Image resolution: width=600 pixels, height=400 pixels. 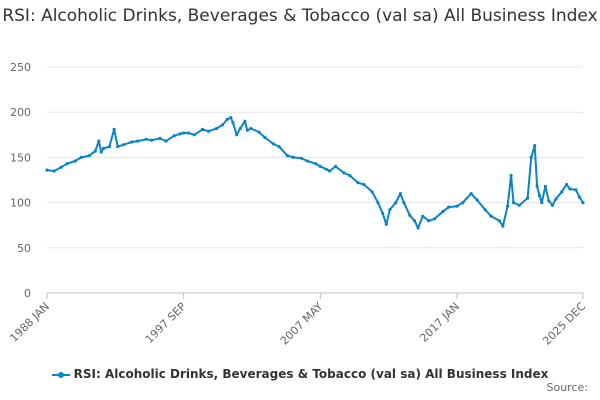 What do you see at coordinates (567, 387) in the screenshot?
I see `source-credit: Source:` at bounding box center [567, 387].